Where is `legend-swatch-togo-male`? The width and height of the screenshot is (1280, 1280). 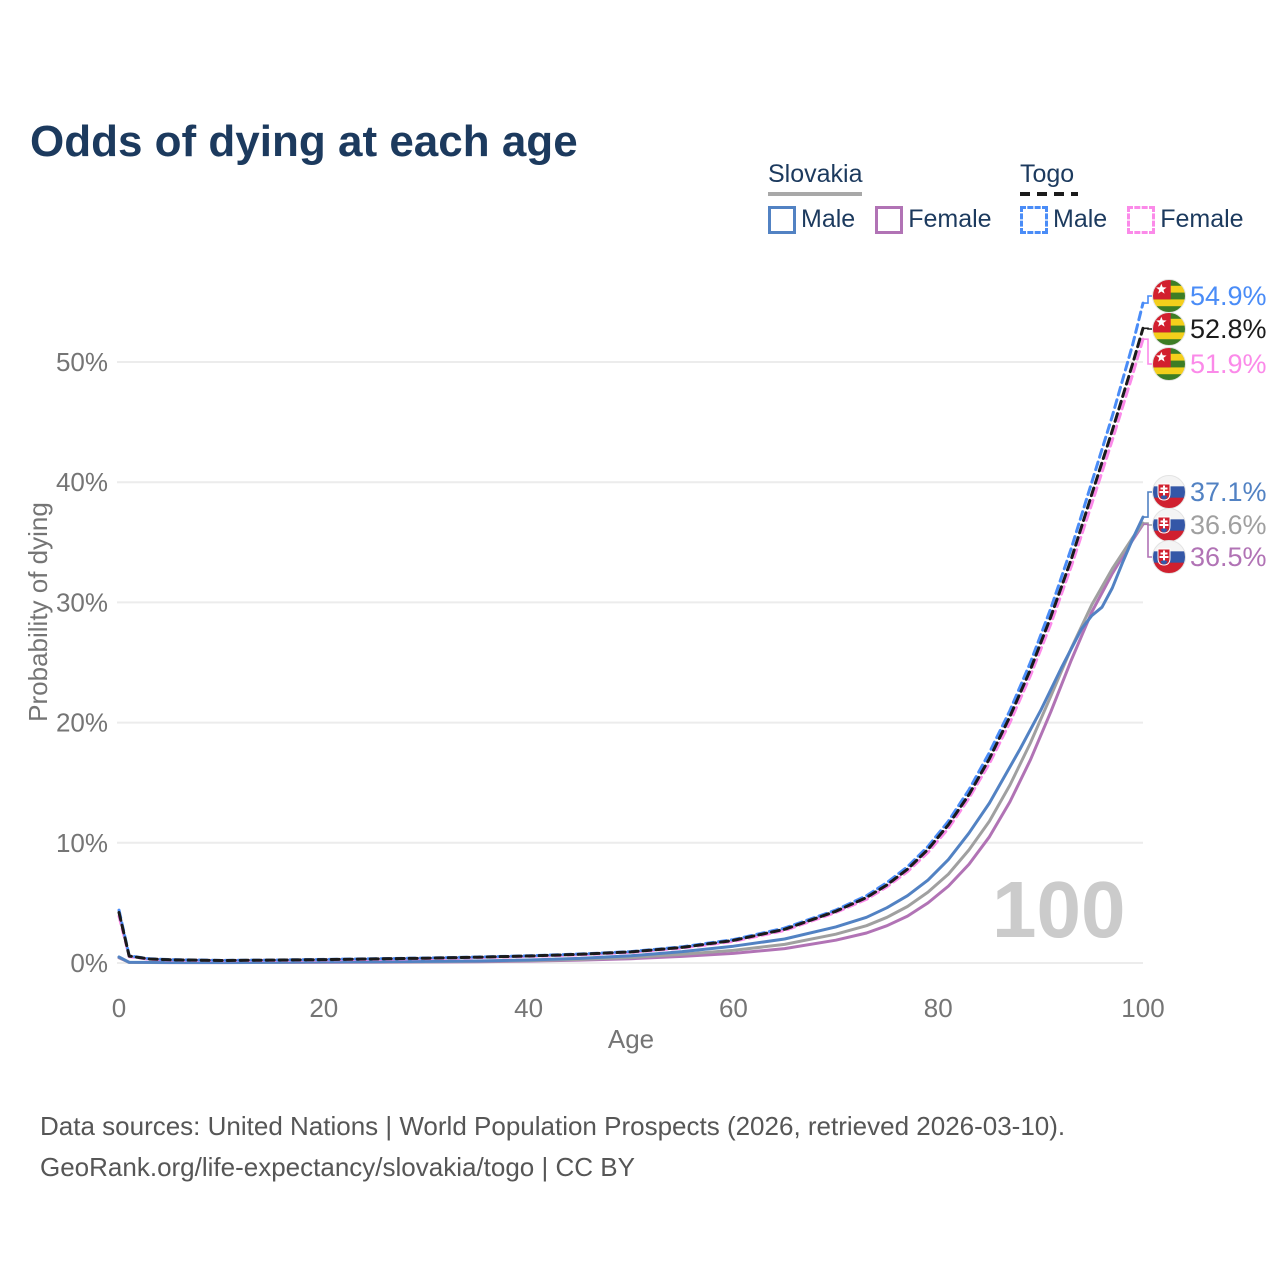 legend-swatch-togo-male is located at coordinates (1034, 219).